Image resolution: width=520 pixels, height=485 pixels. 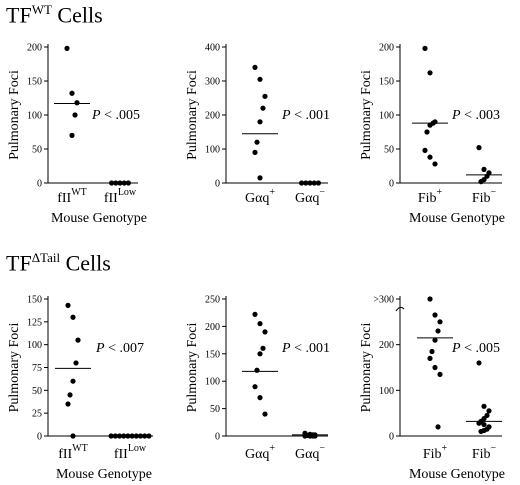 What do you see at coordinates (212, 300) in the screenshot?
I see `y-tick-label: 250` at bounding box center [212, 300].